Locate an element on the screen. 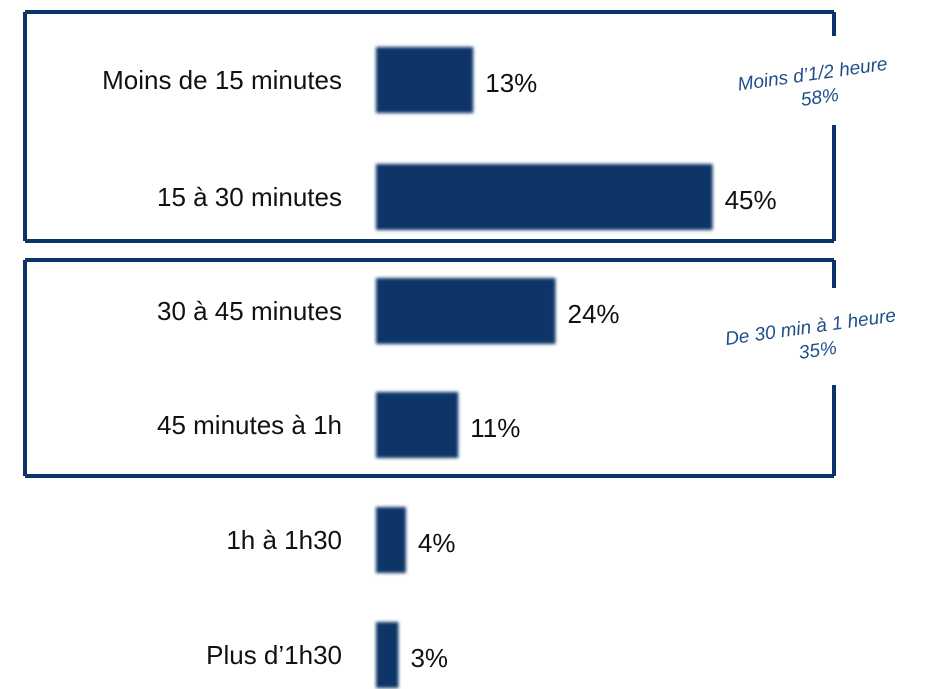 The width and height of the screenshot is (945, 689). group-annotation-line2-1: 35% is located at coordinates (818, 351).